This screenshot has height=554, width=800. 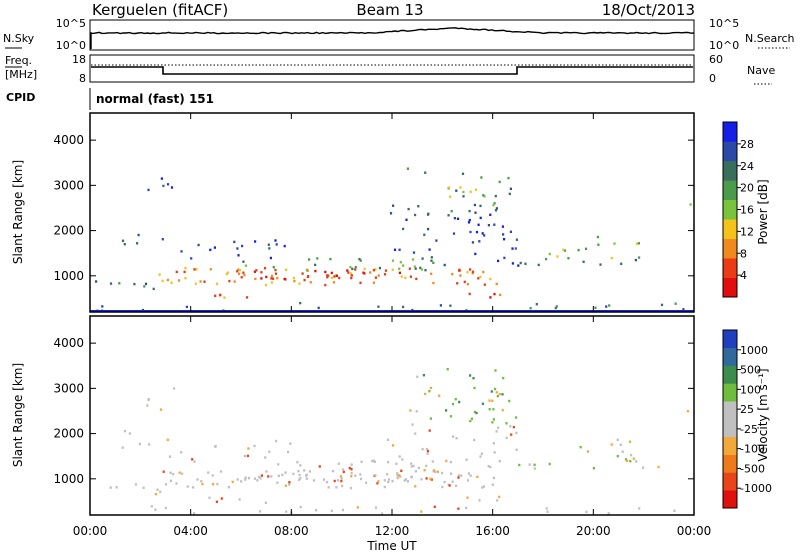 What do you see at coordinates (90, 531) in the screenshot?
I see `x-tick-label: 00:00` at bounding box center [90, 531].